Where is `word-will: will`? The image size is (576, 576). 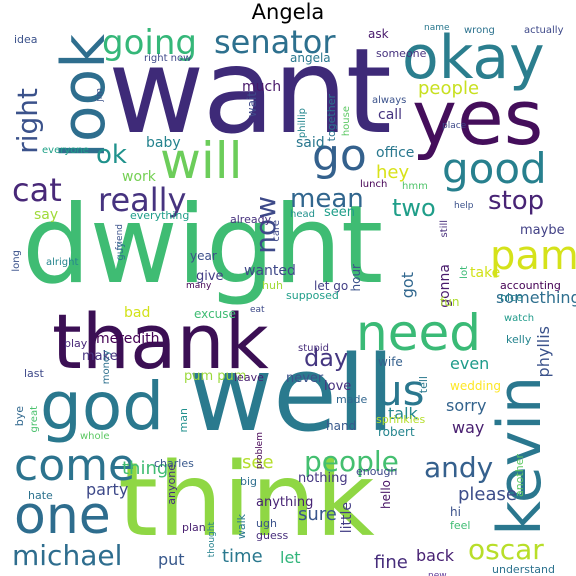 word-will: will is located at coordinates (201, 161).